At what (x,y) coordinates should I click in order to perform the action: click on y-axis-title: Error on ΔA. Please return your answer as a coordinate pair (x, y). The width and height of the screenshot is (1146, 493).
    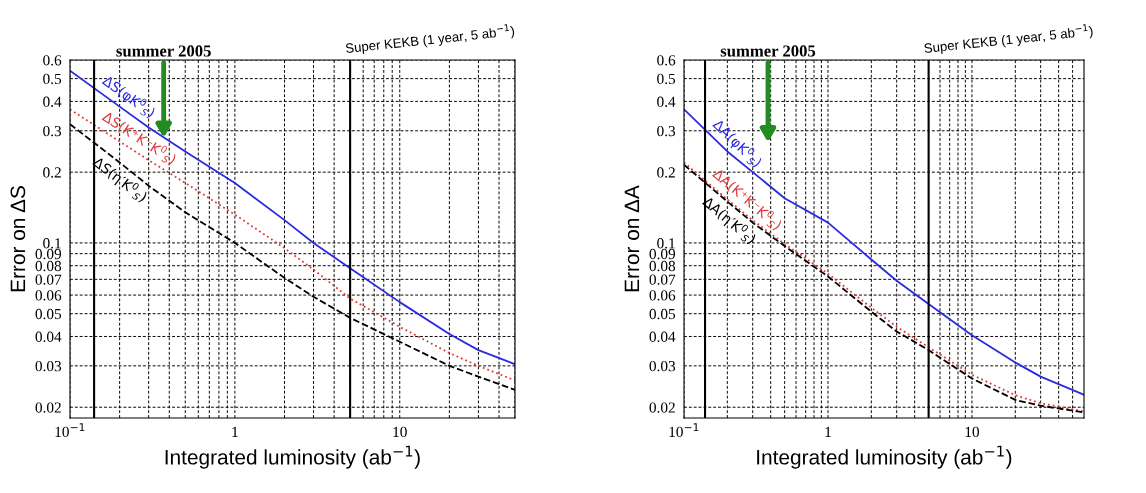
    Looking at the image, I should click on (632, 238).